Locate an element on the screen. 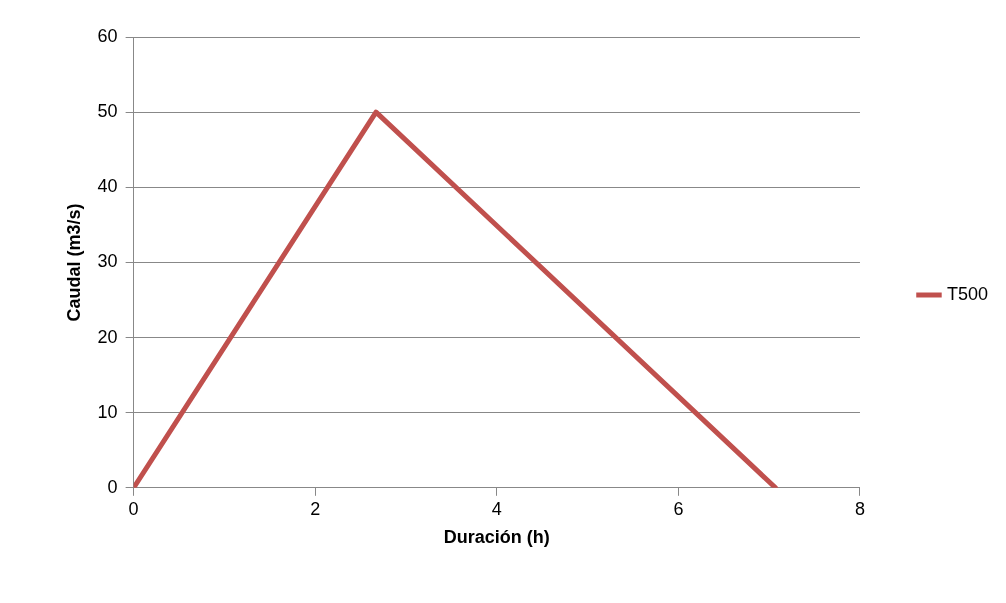 The width and height of the screenshot is (1006, 603). y-tick-label: 20 is located at coordinates (107, 336).